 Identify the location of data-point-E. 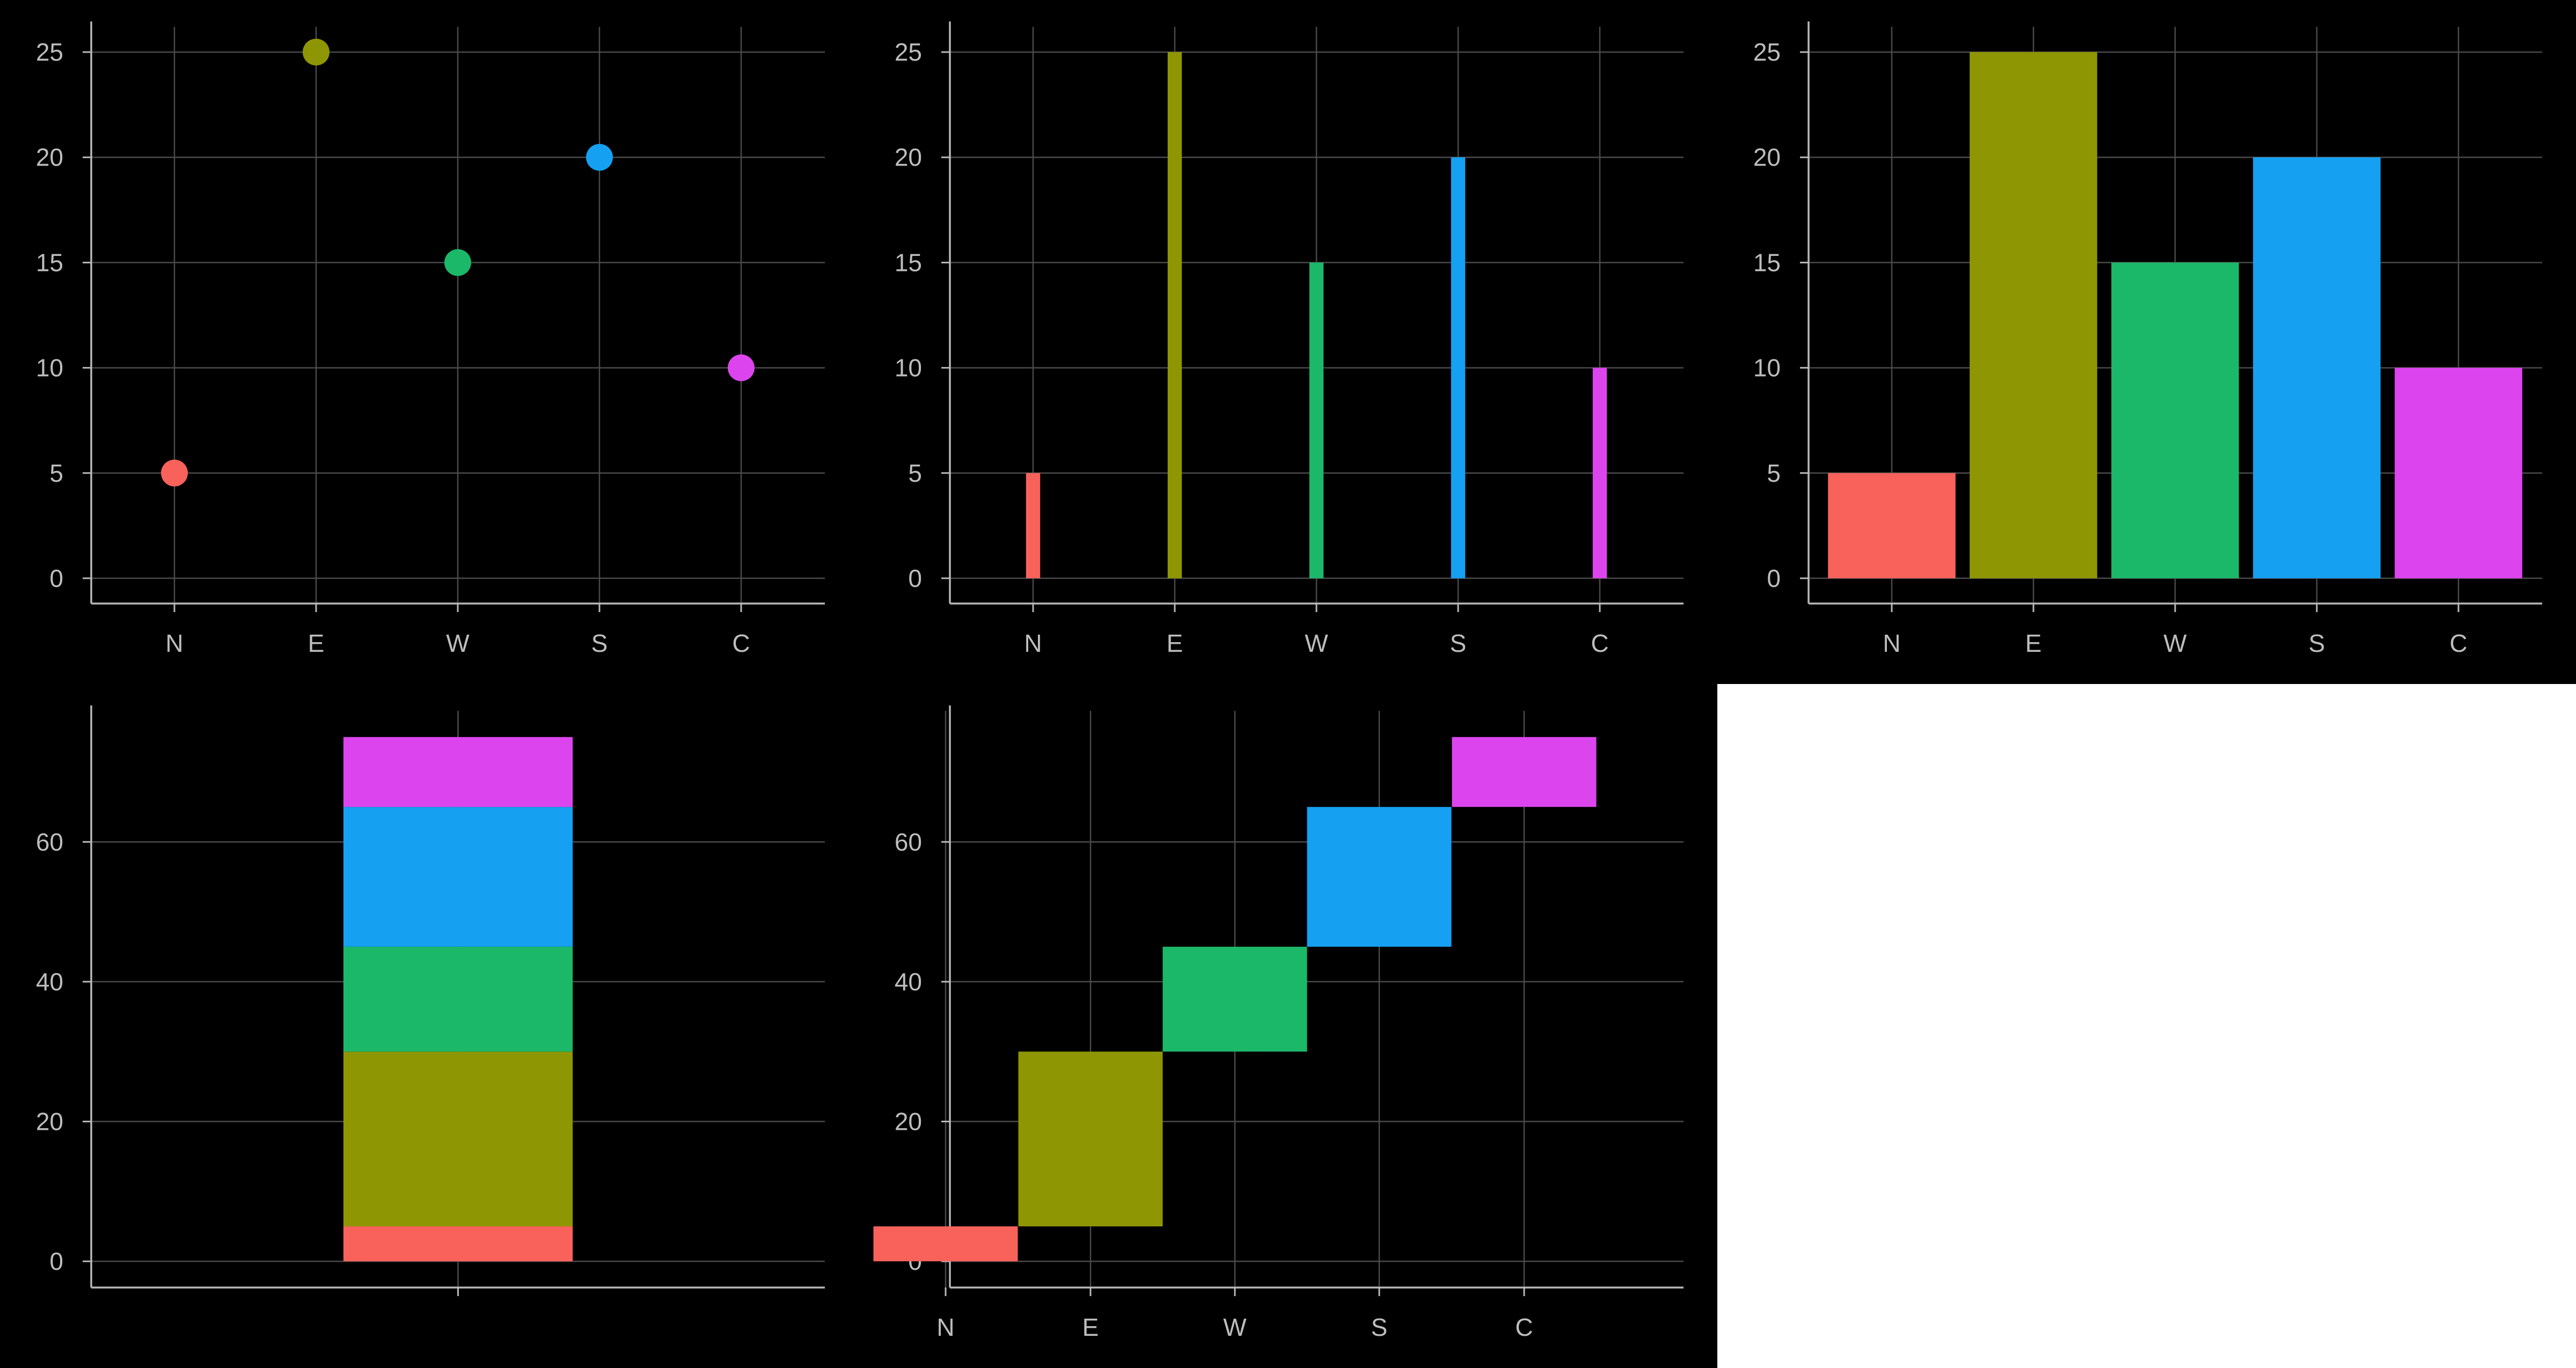
(316, 52).